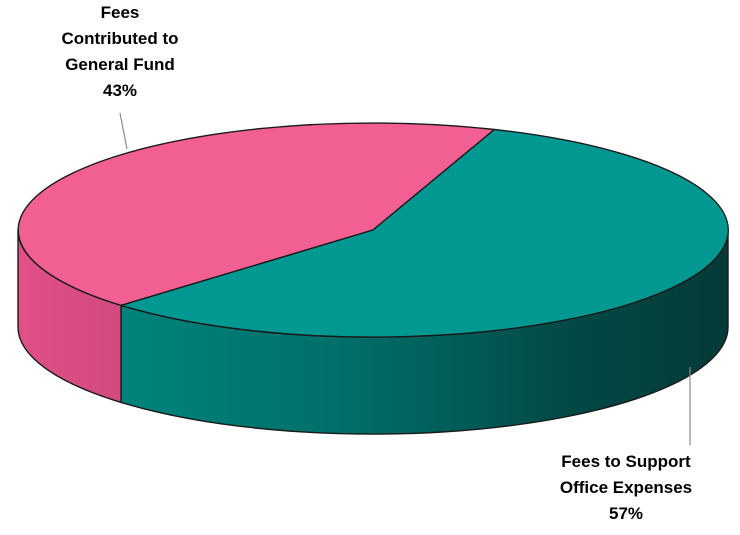 This screenshot has width=740, height=535. What do you see at coordinates (120, 52) in the screenshot?
I see `slice-label-general-fund: Fees Contributed to General Fund 43%` at bounding box center [120, 52].